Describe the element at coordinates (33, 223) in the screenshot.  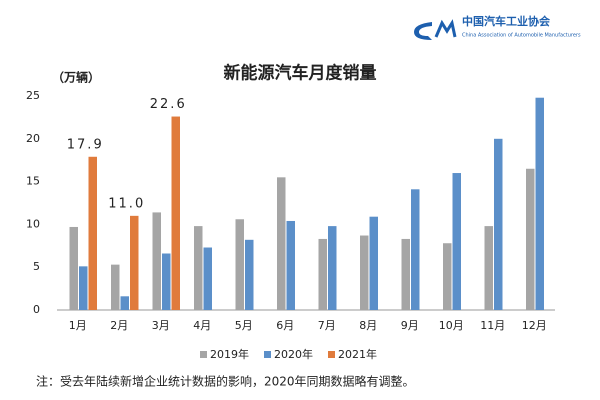
I see `y-tick-label: 10` at that location.